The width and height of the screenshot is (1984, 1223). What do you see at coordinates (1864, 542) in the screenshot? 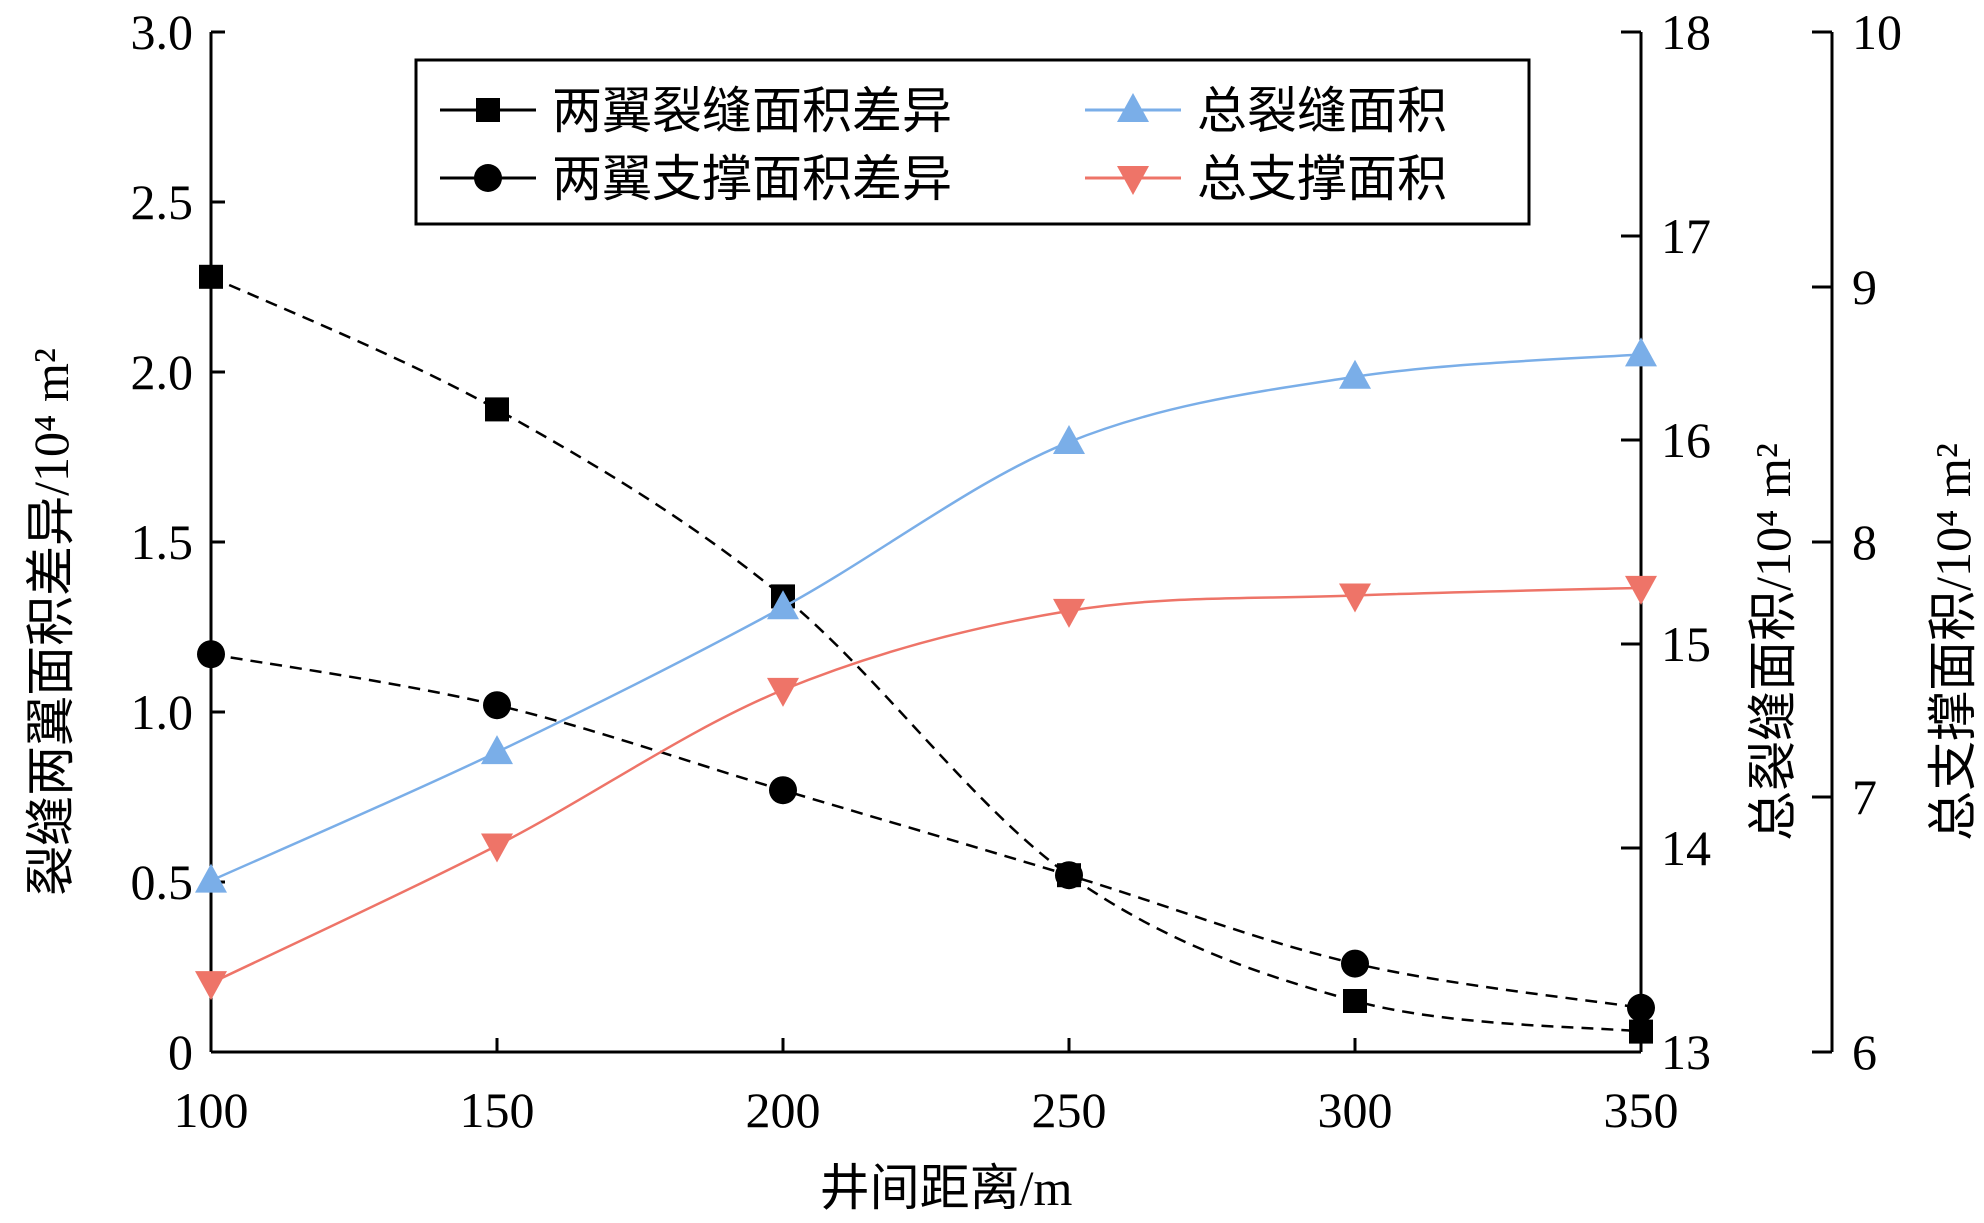
I see `right2-tick-label: 8` at bounding box center [1864, 542].